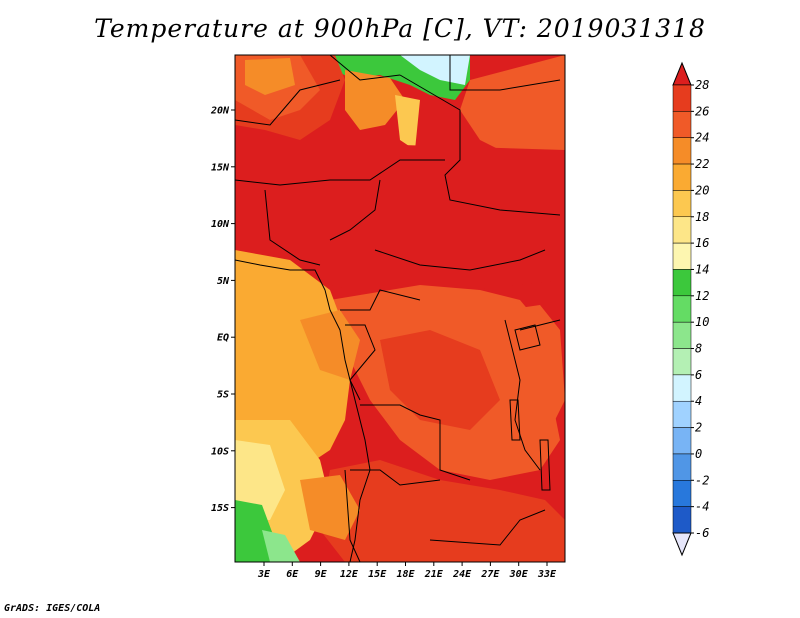  I want to click on region-southwest-pale, so click(260, 480).